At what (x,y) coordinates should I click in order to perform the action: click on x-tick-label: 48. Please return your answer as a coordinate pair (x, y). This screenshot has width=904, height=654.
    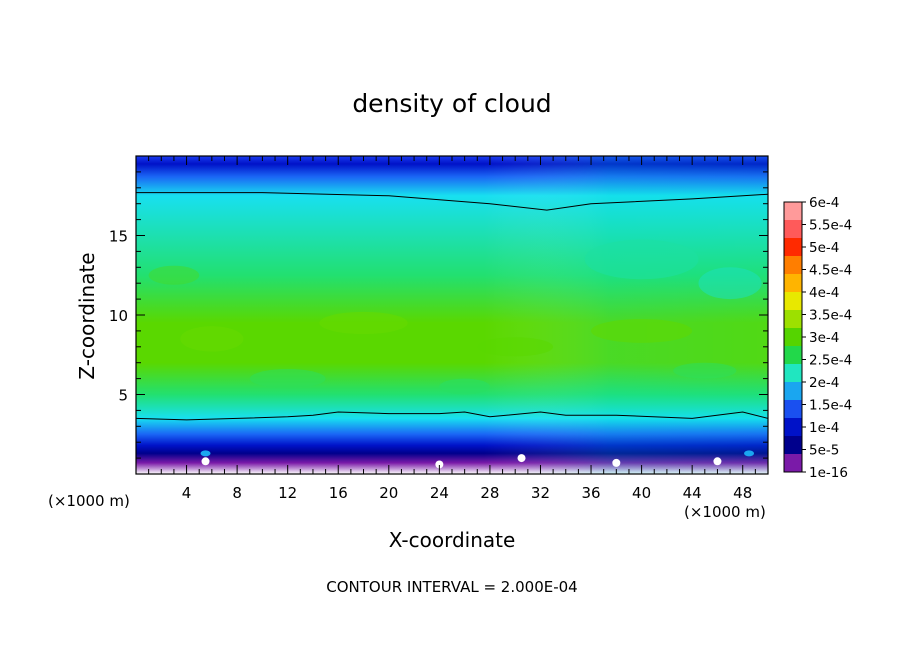
    Looking at the image, I should click on (742, 493).